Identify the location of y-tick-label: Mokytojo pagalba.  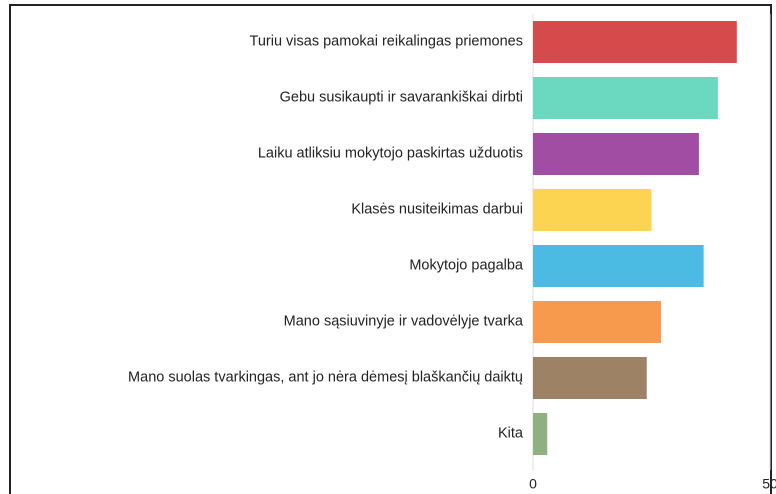
(466, 265).